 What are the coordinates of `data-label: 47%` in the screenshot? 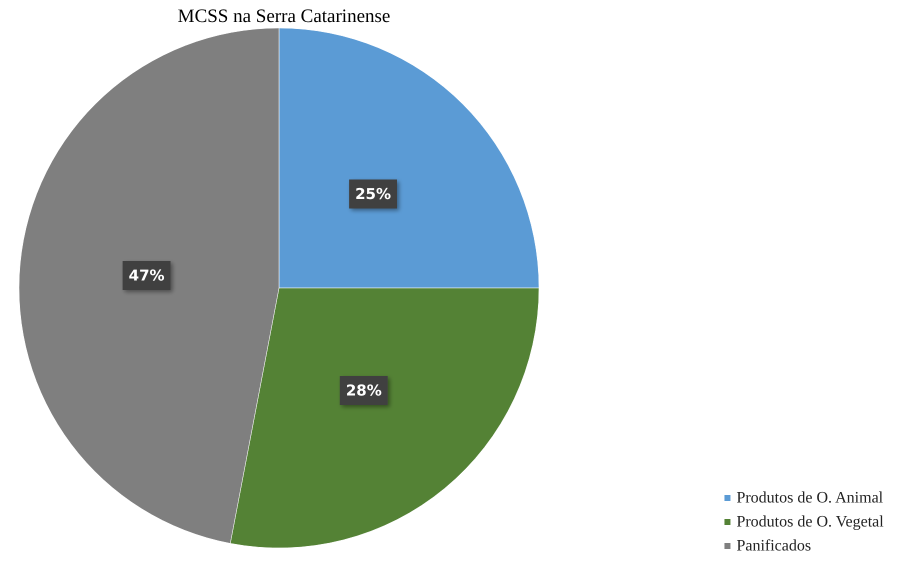 It's located at (146, 275).